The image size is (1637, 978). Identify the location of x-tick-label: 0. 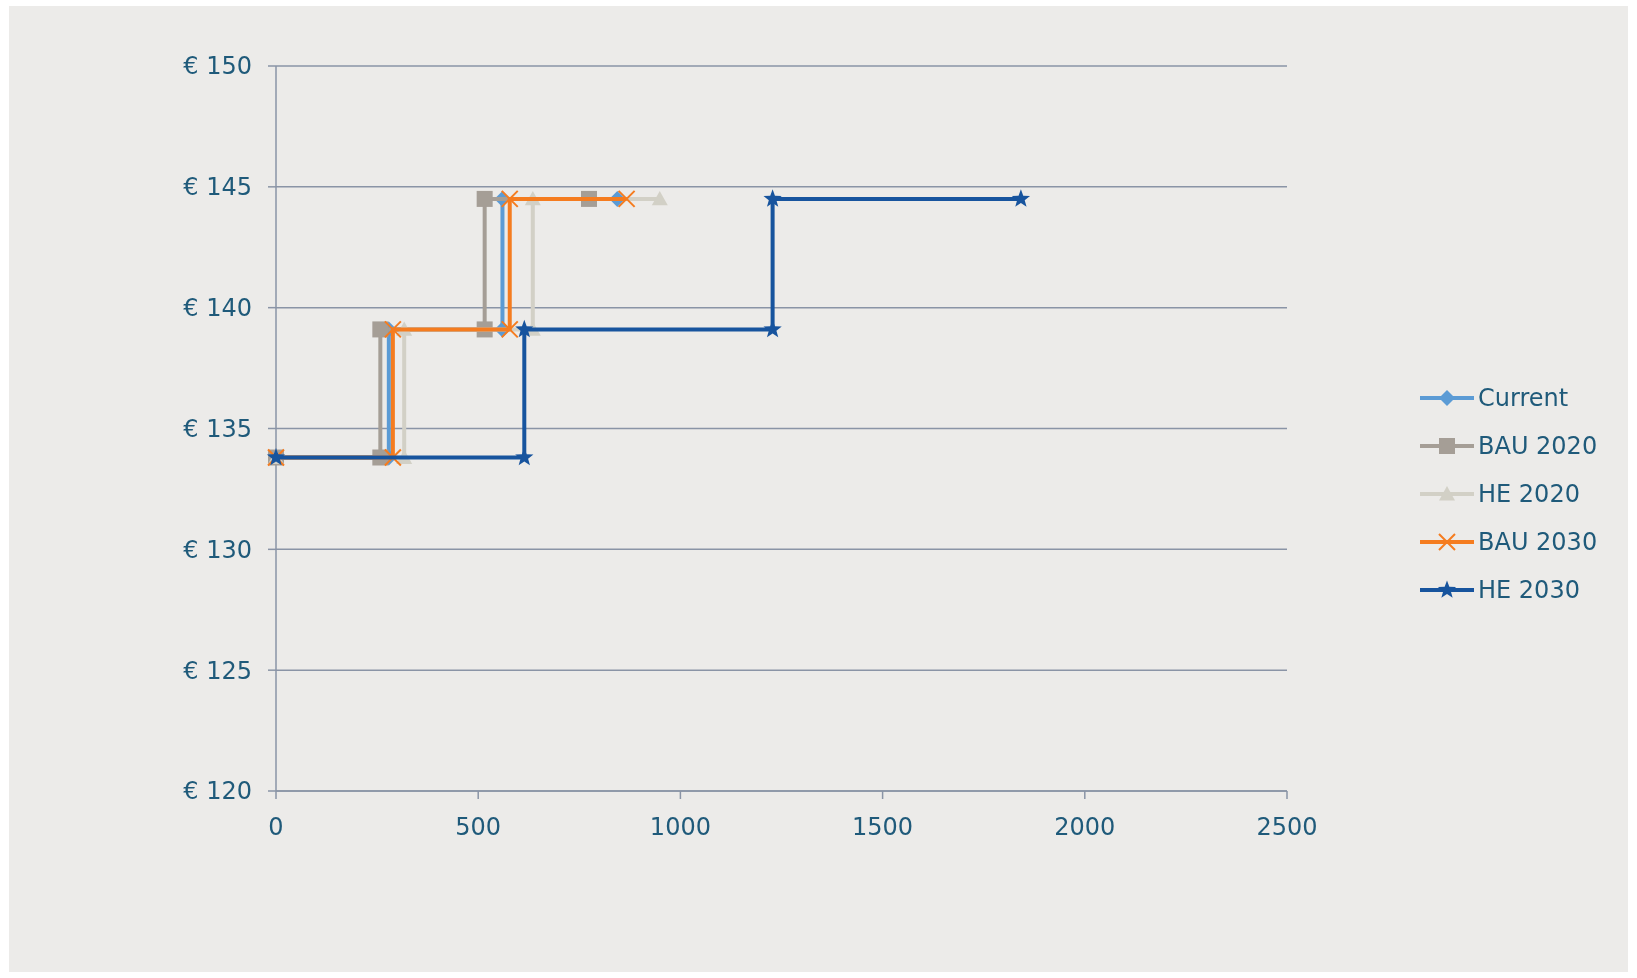
(276, 827).